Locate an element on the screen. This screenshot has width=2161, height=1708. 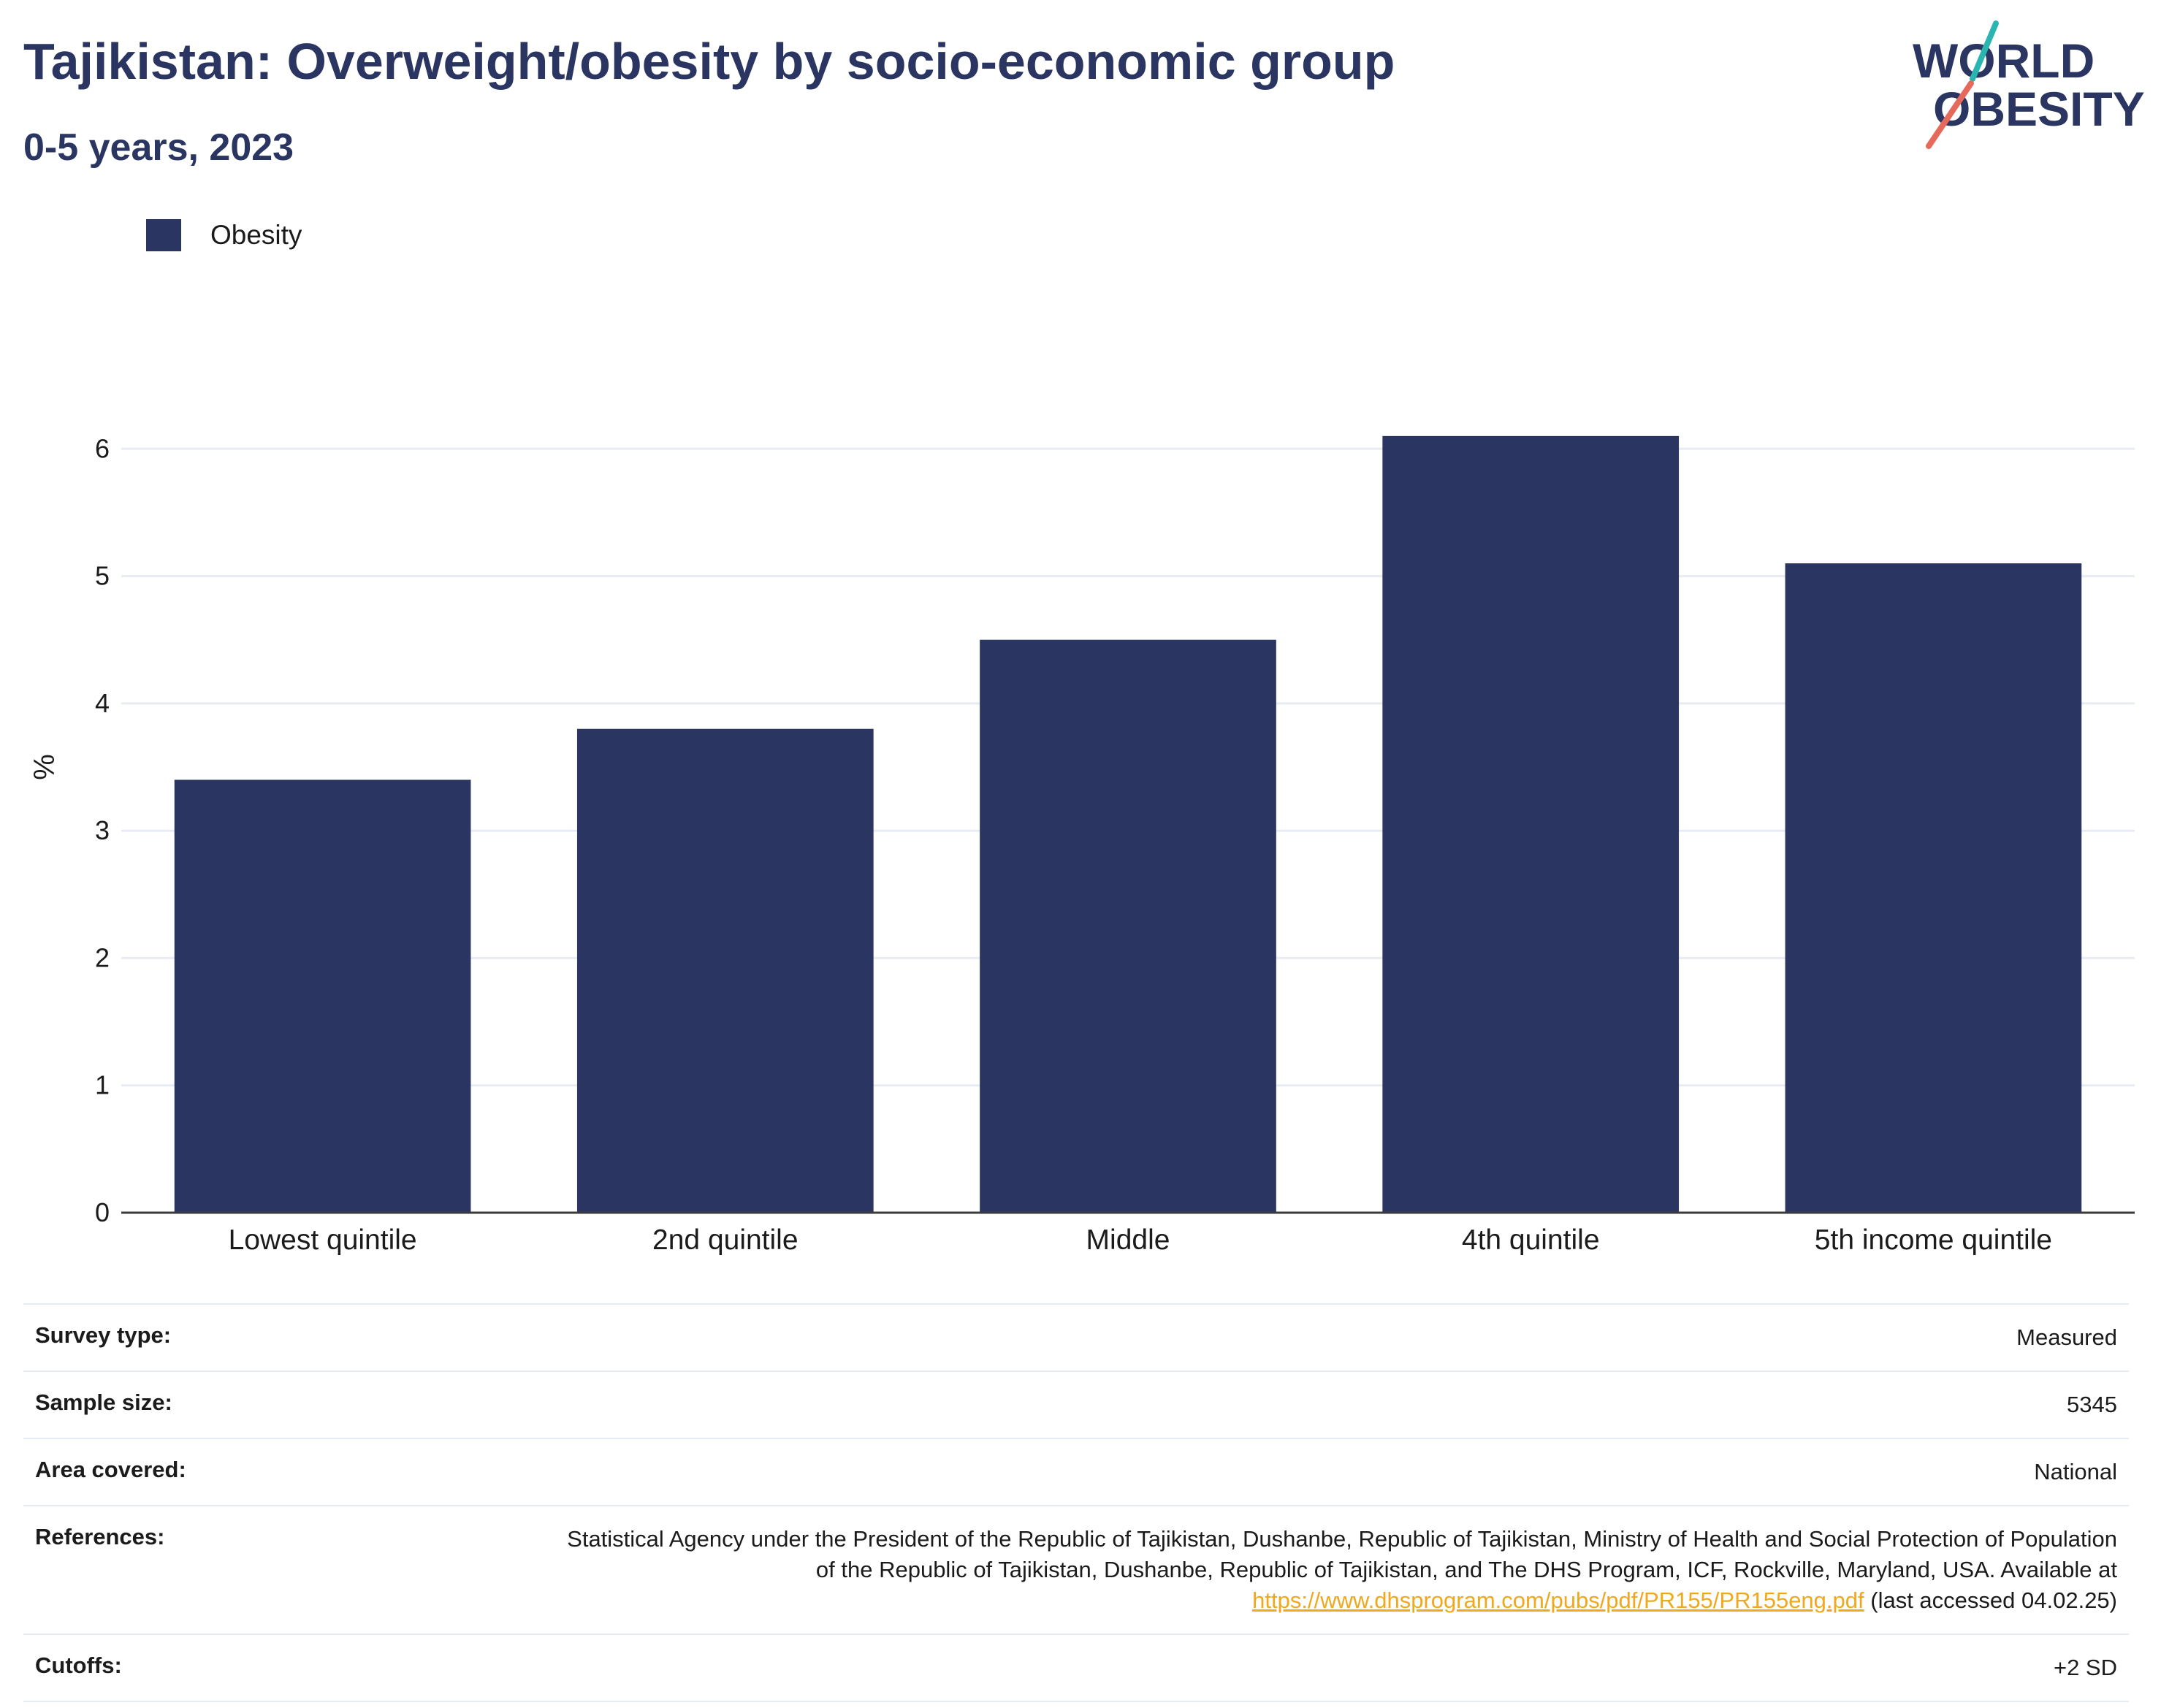
y-tick-label: 4 is located at coordinates (102, 703).